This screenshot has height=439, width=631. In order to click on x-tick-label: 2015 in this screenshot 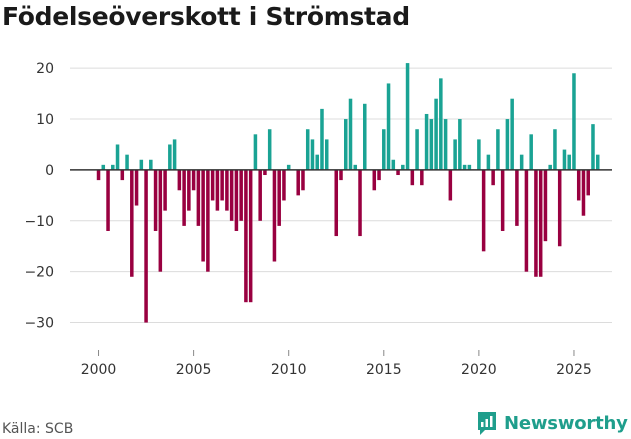, I will do `click(384, 370)`.